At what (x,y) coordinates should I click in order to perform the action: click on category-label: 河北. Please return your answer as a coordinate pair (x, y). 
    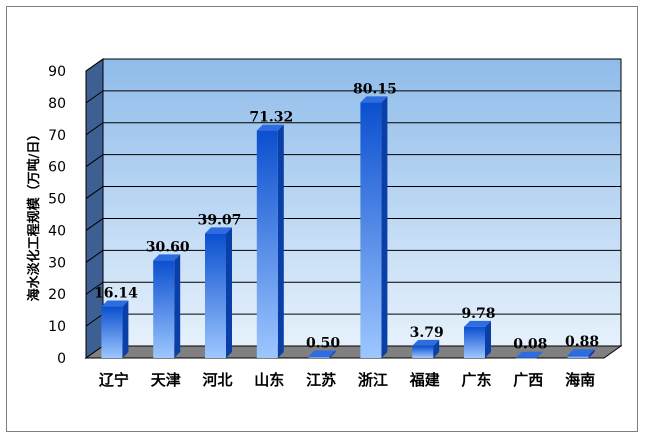
    Looking at the image, I should click on (217, 380).